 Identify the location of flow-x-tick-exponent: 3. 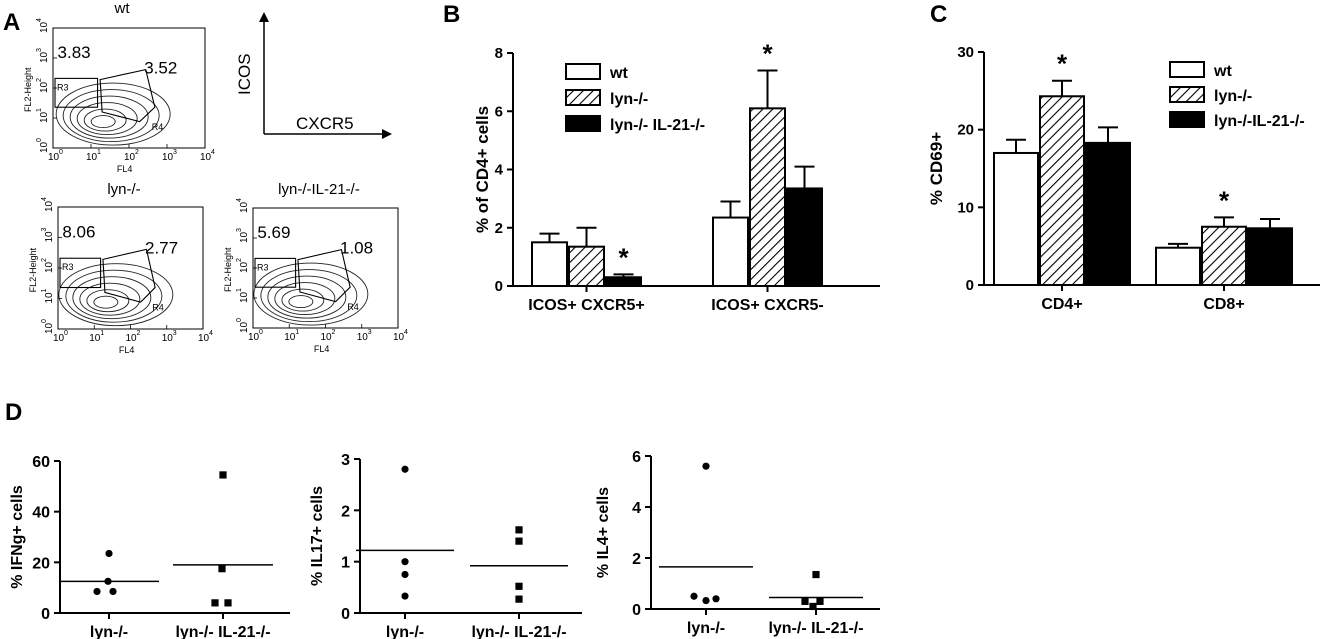
(370, 332).